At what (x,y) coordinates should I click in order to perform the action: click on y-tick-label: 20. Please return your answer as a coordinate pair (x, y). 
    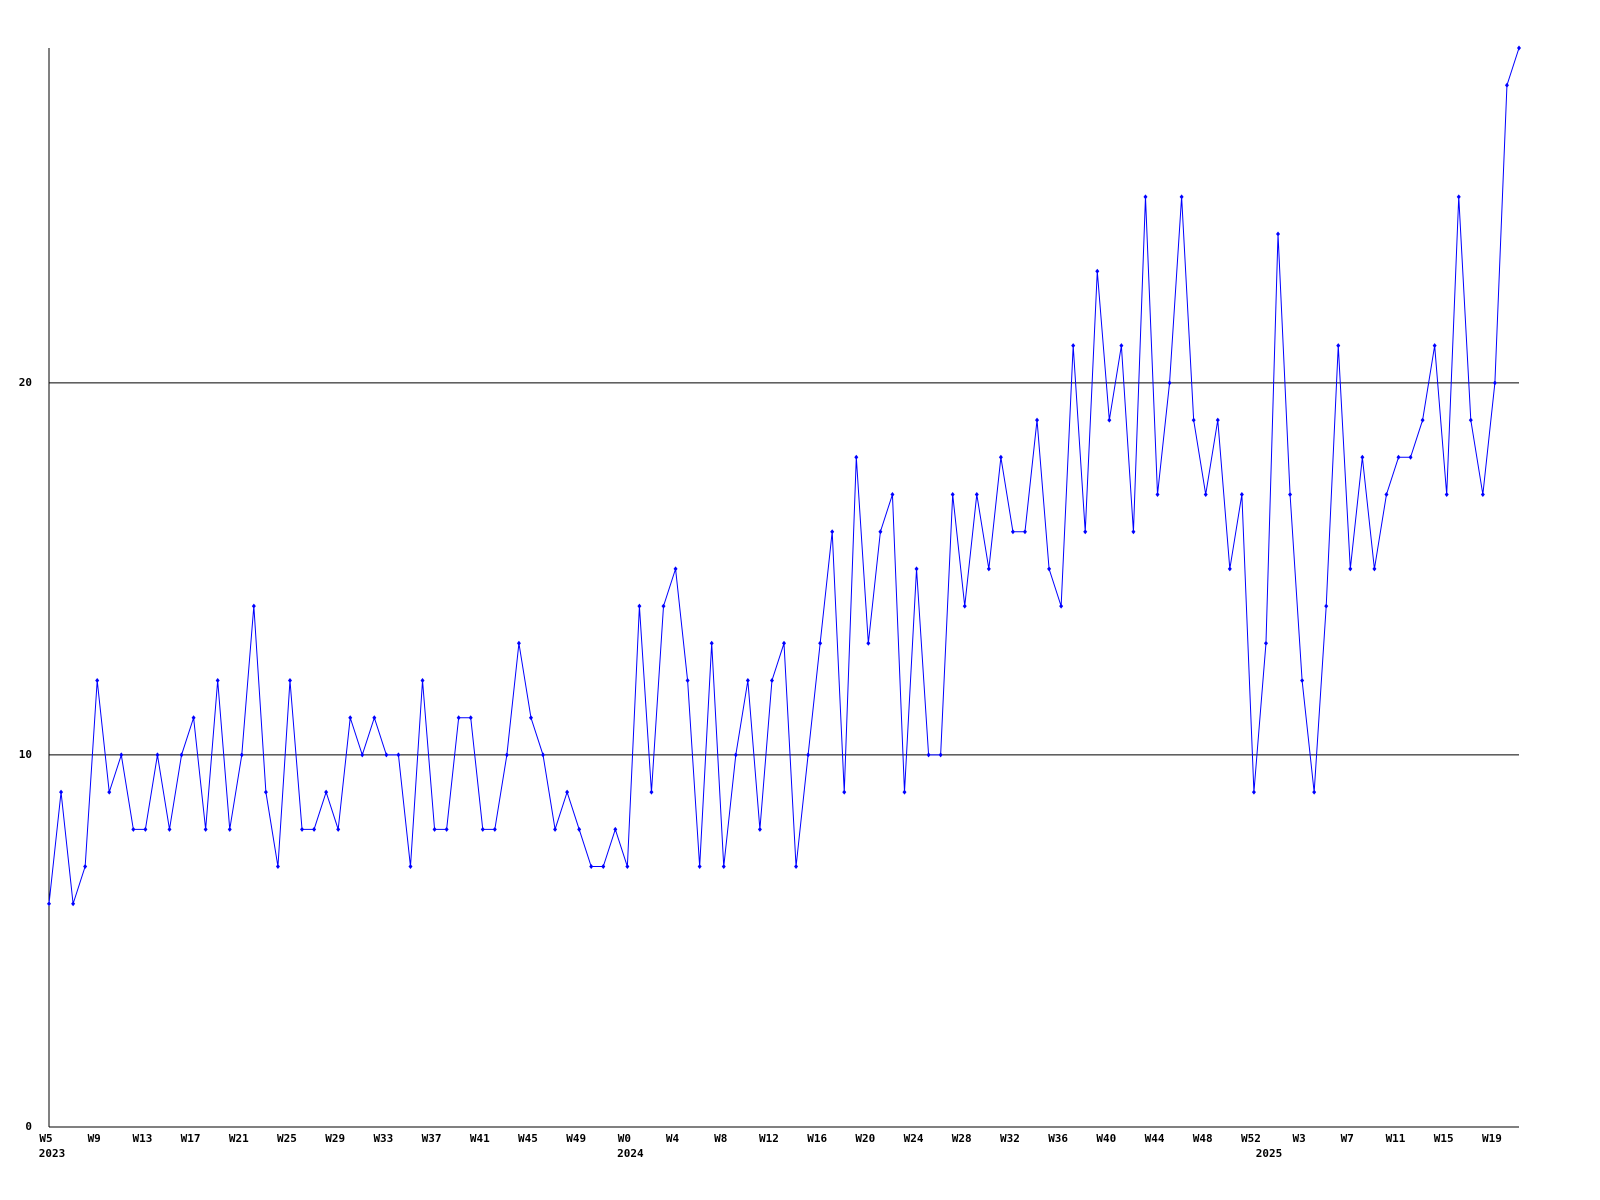
    Looking at the image, I should click on (25, 382).